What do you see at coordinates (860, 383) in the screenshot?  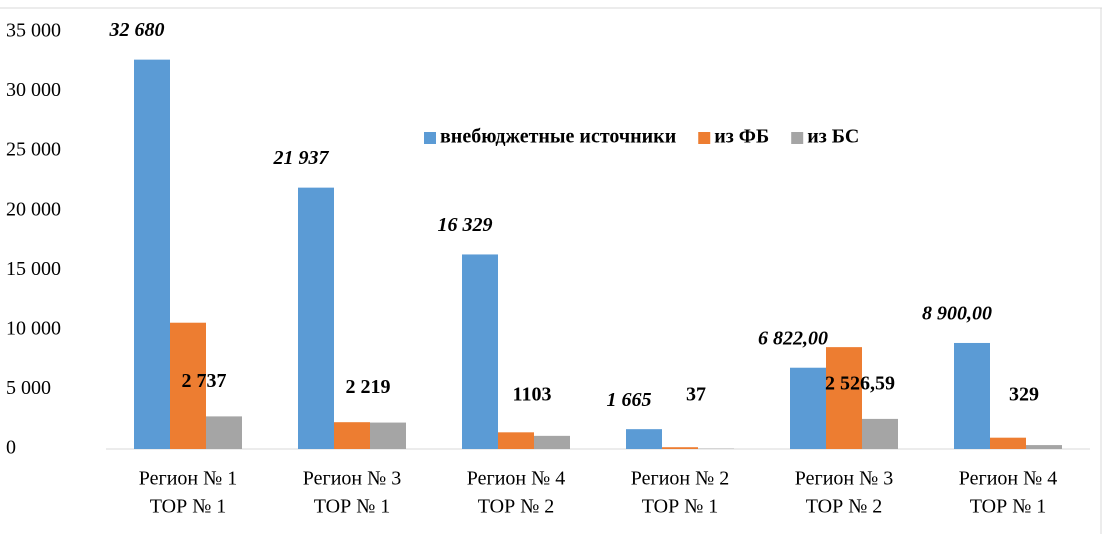 I see `data-label: 2 526,59` at bounding box center [860, 383].